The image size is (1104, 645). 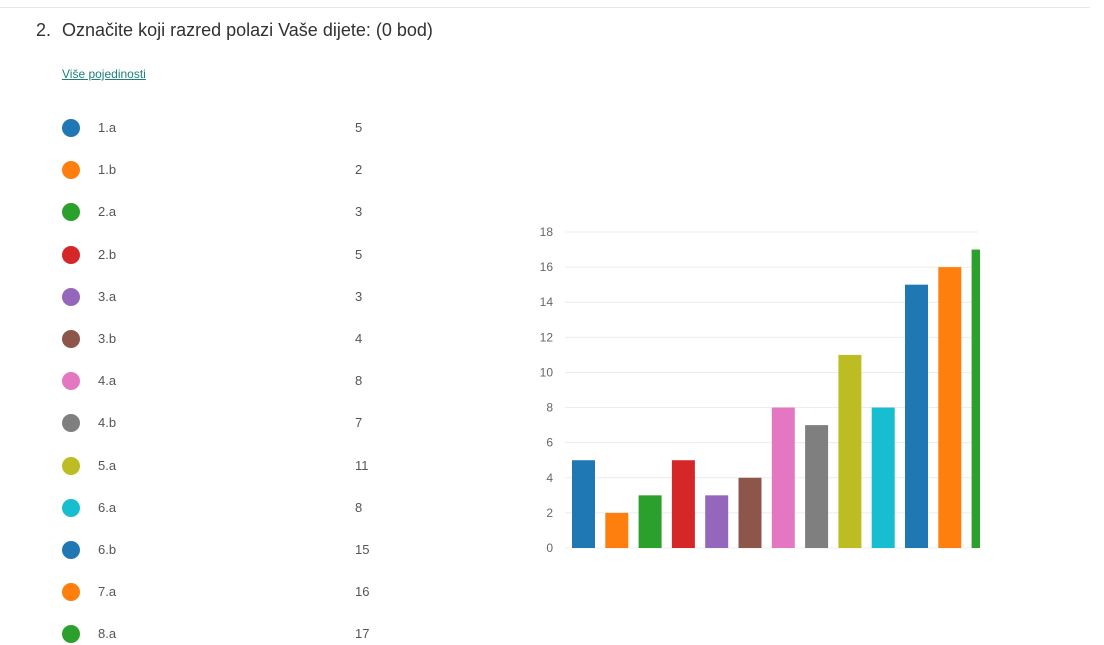 I want to click on legend-count: 7, so click(x=359, y=423).